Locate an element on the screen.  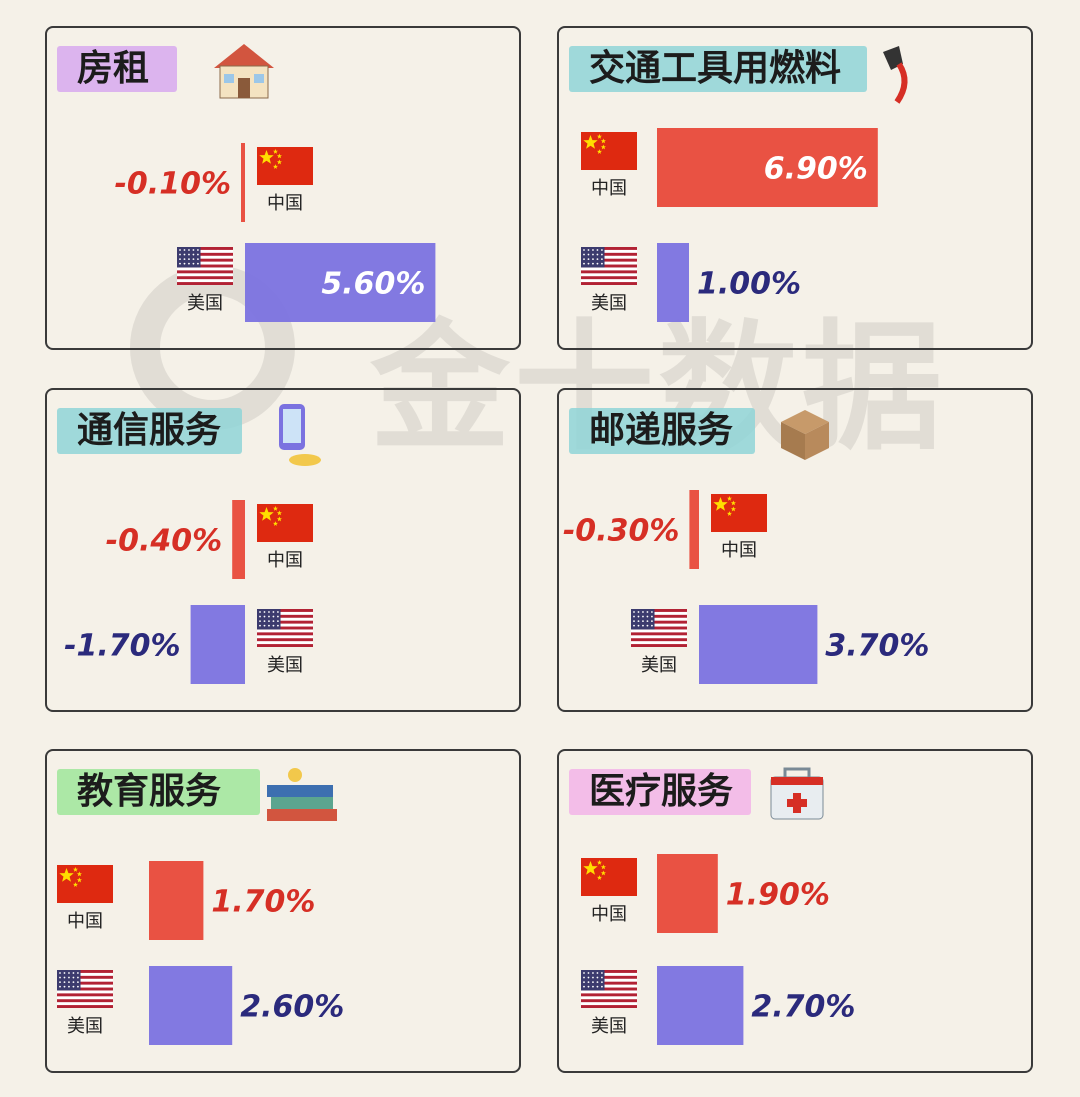
smartphone-icon is located at coordinates (300, 435).